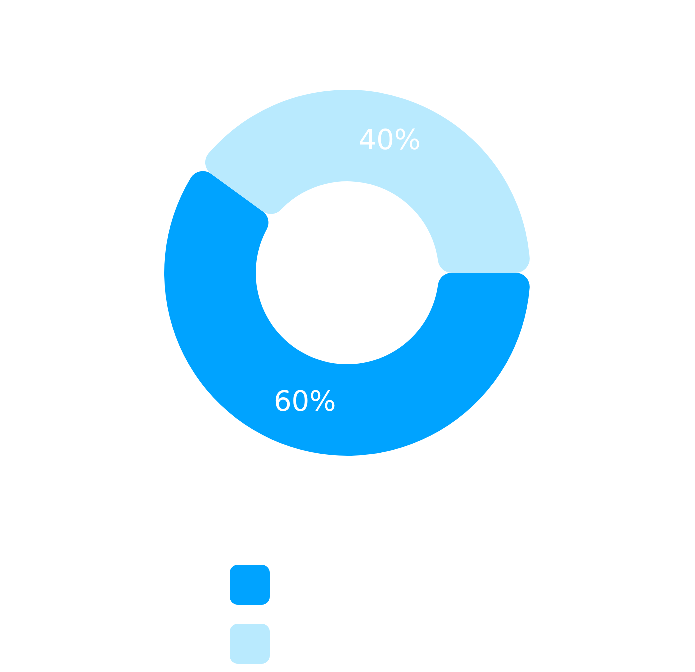 This screenshot has width=695, height=672. I want to click on data-label: 60%, so click(305, 401).